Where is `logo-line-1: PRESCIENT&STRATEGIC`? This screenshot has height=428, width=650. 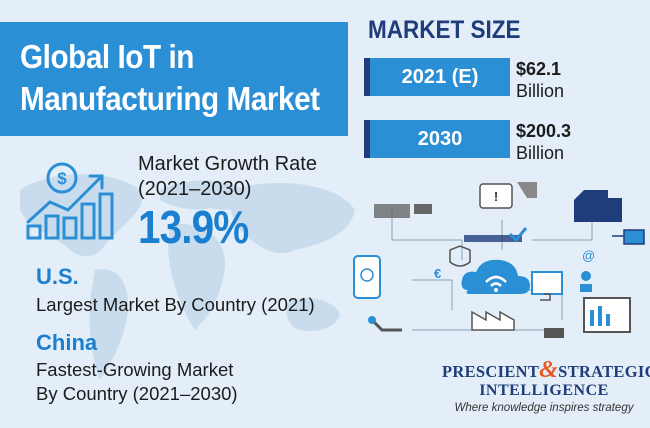 logo-line-1: PRESCIENT&STRATEGIC is located at coordinates (546, 370).